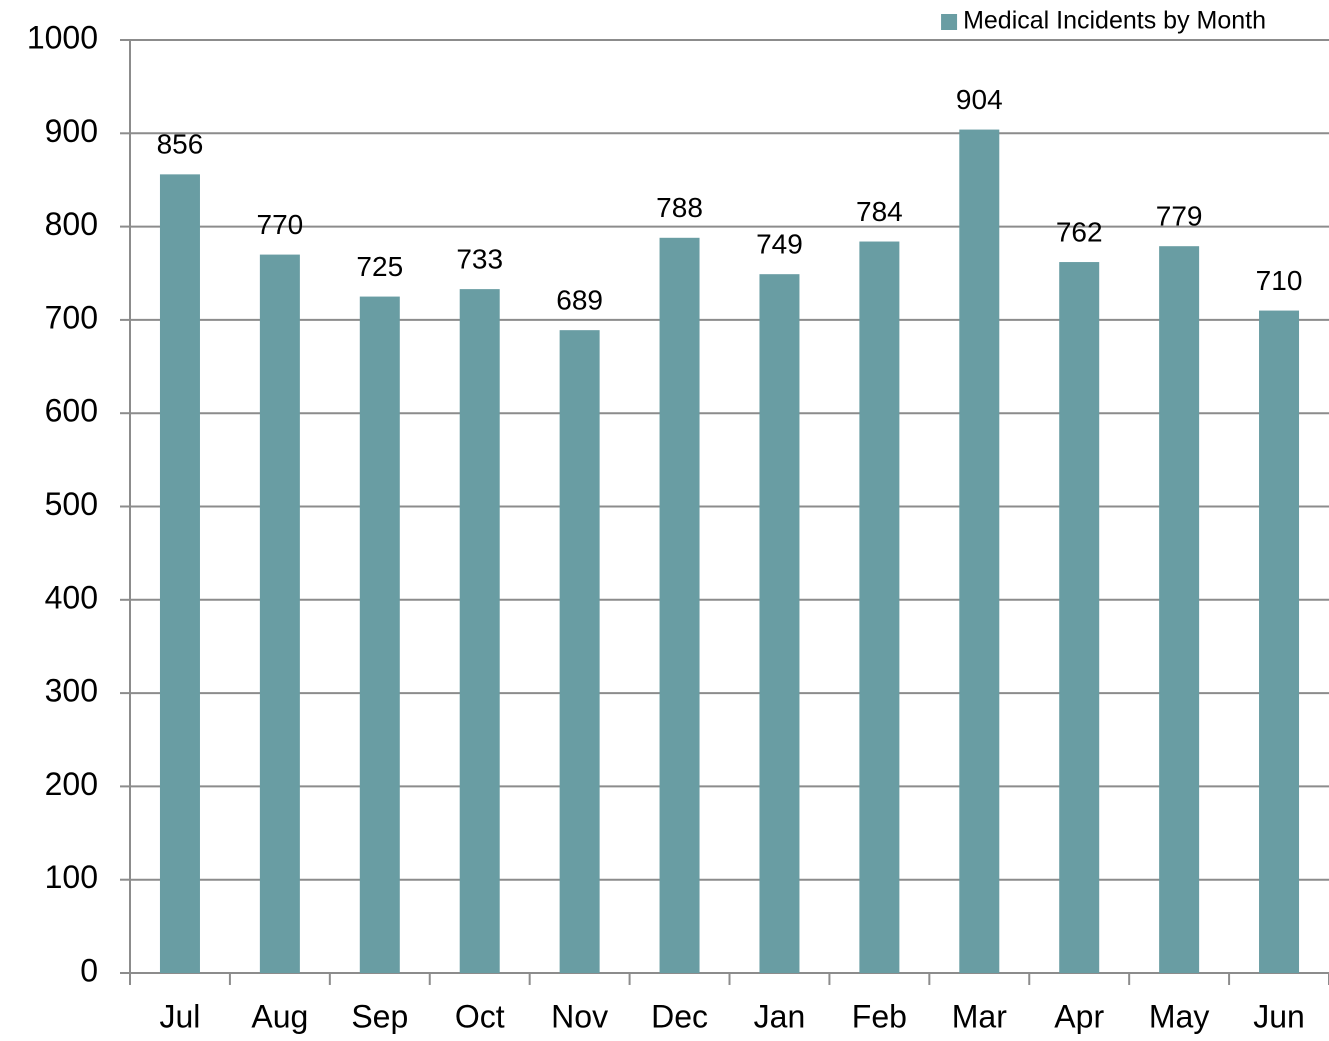  What do you see at coordinates (71, 504) in the screenshot?
I see `y-tick-label: 500` at bounding box center [71, 504].